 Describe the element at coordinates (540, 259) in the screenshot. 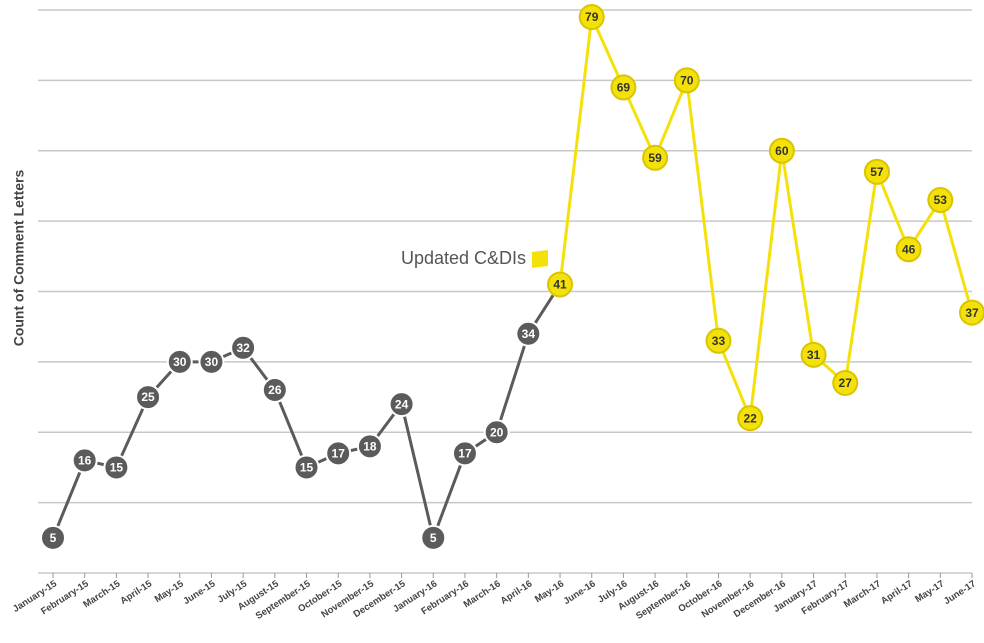

I see `annotation-flag` at that location.